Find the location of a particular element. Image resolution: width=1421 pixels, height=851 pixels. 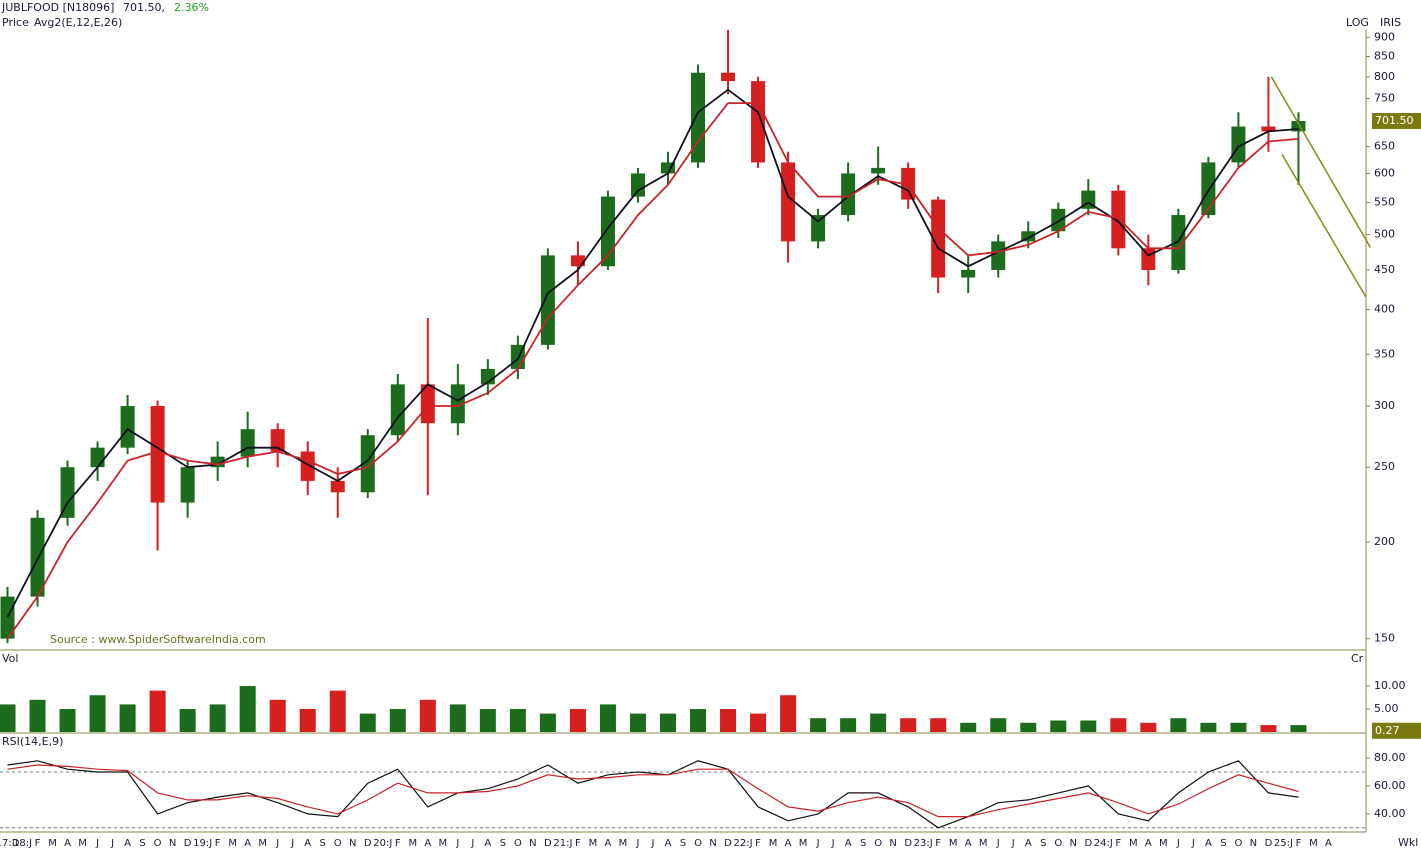

last-price: 701.50, is located at coordinates (144, 7).